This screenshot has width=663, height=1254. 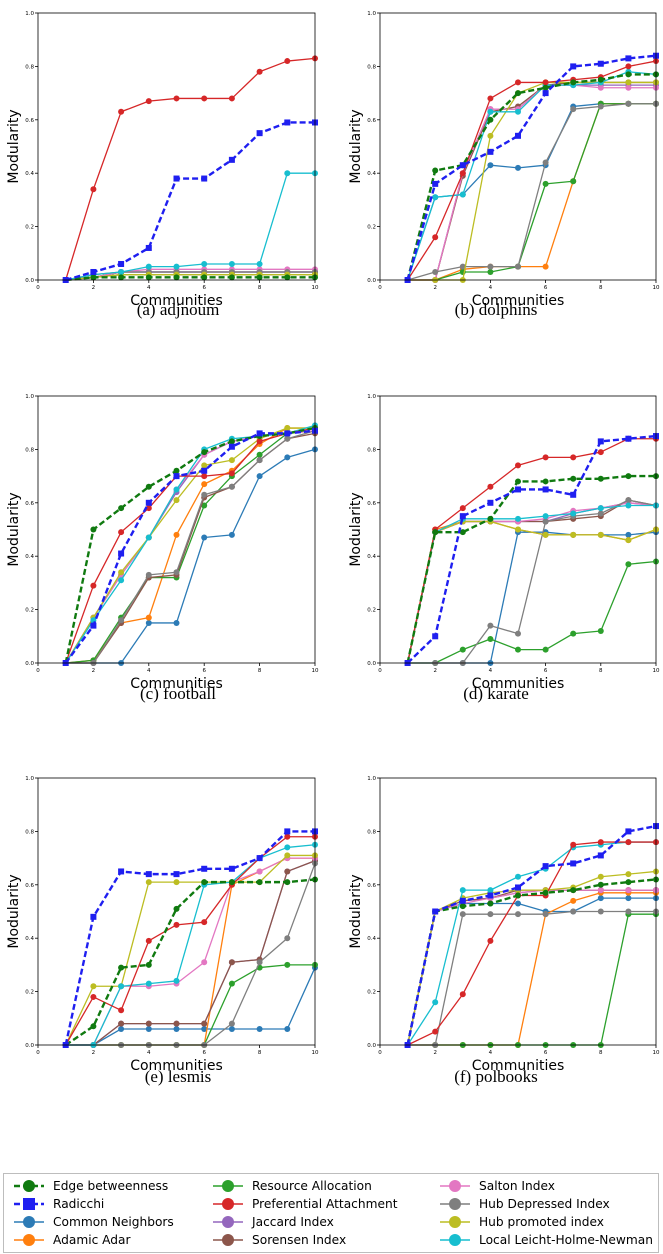 What do you see at coordinates (29, 1186) in the screenshot?
I see `legend-marker-circle-dashed-icon` at bounding box center [29, 1186].